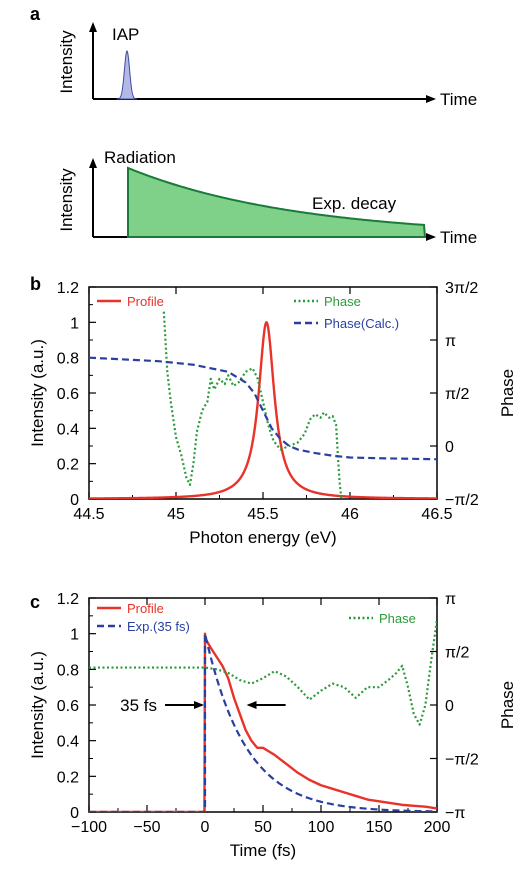 The image size is (526, 872). What do you see at coordinates (256, 617) in the screenshot?
I see `legend-c: Profile Exp.(35 fs) Phase` at bounding box center [256, 617].